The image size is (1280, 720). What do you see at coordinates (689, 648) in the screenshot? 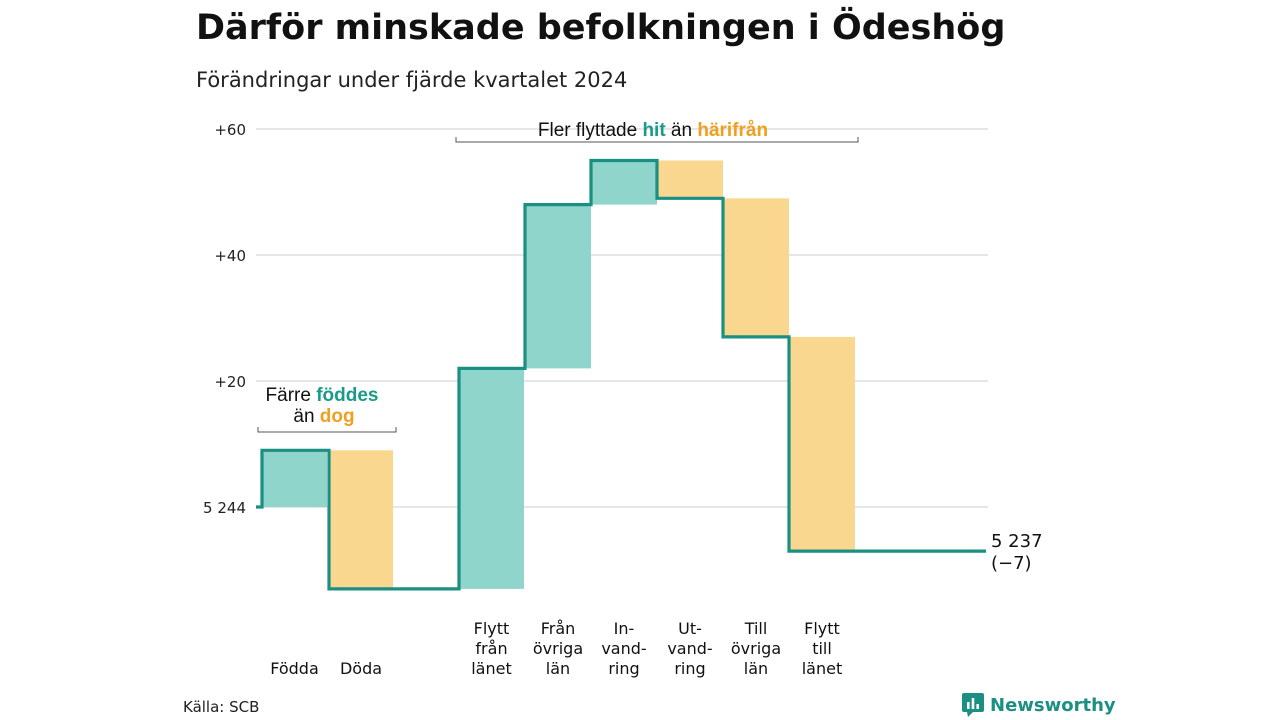
I see `category-label: Ut-vand-ring` at bounding box center [689, 648].